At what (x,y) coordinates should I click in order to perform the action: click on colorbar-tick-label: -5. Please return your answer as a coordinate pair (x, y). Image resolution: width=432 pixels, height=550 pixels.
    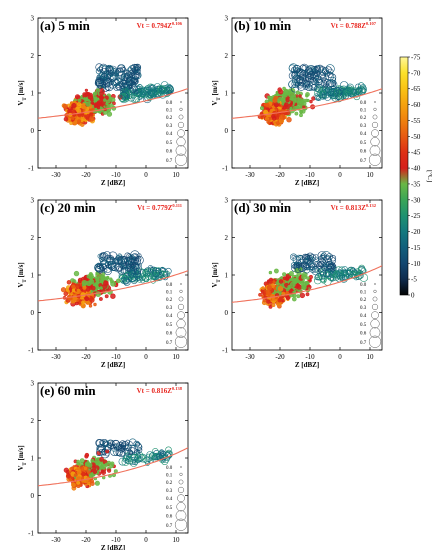
    Looking at the image, I should click on (414, 280).